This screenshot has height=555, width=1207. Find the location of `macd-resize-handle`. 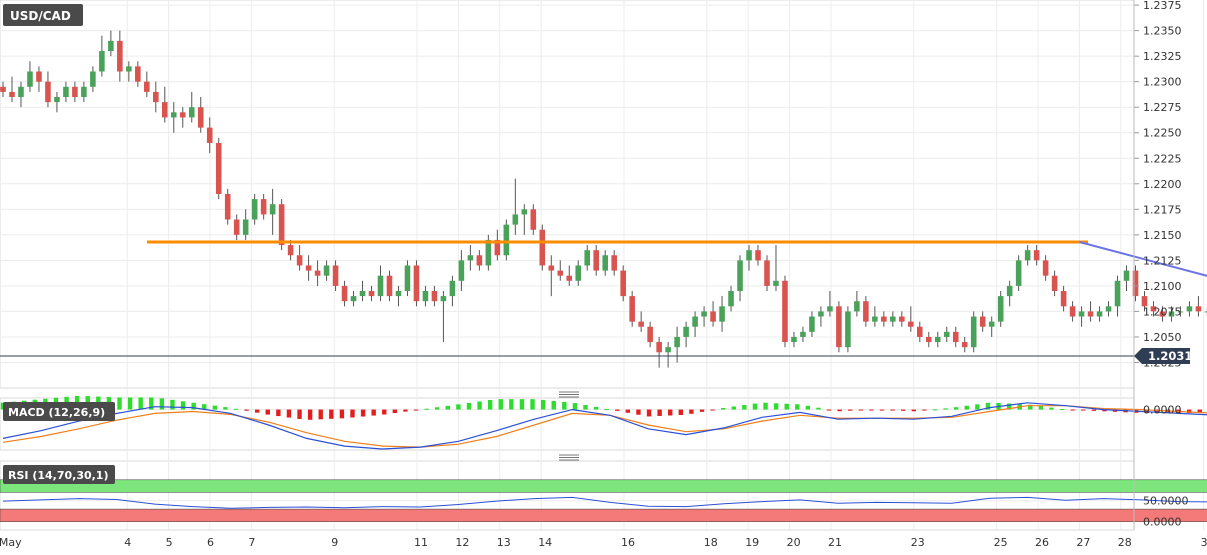

macd-resize-handle is located at coordinates (569, 394).